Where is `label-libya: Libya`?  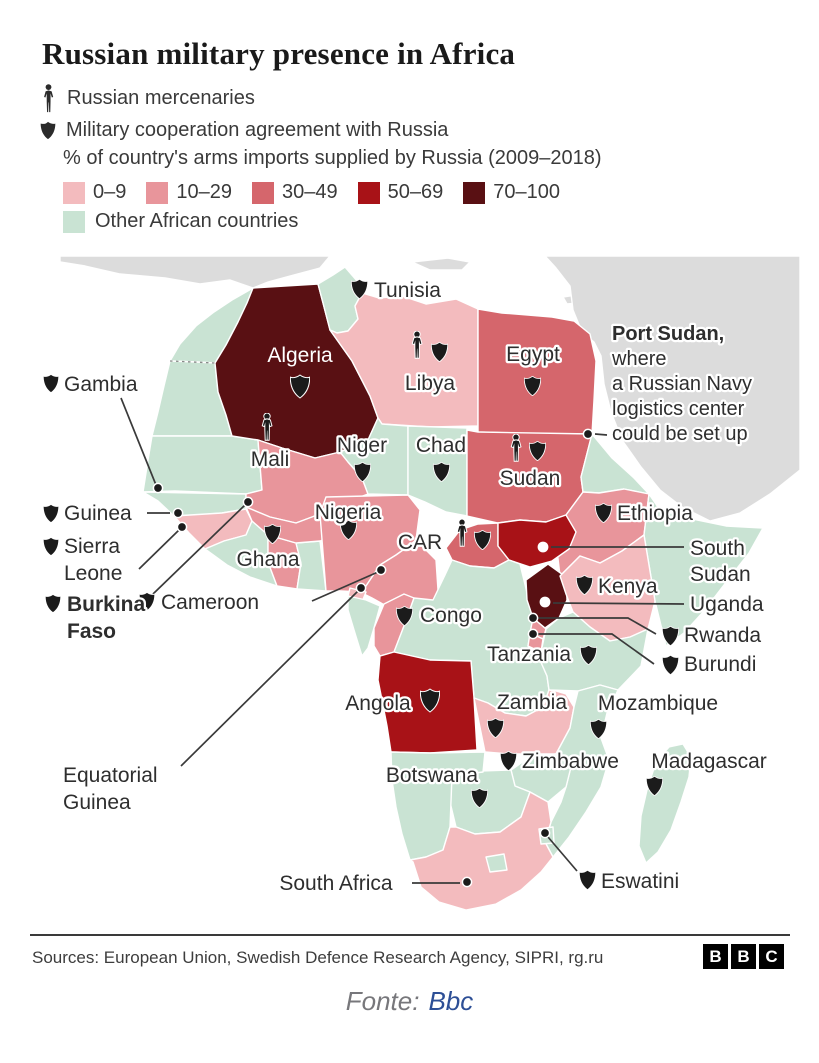
label-libya: Libya is located at coordinates (430, 383).